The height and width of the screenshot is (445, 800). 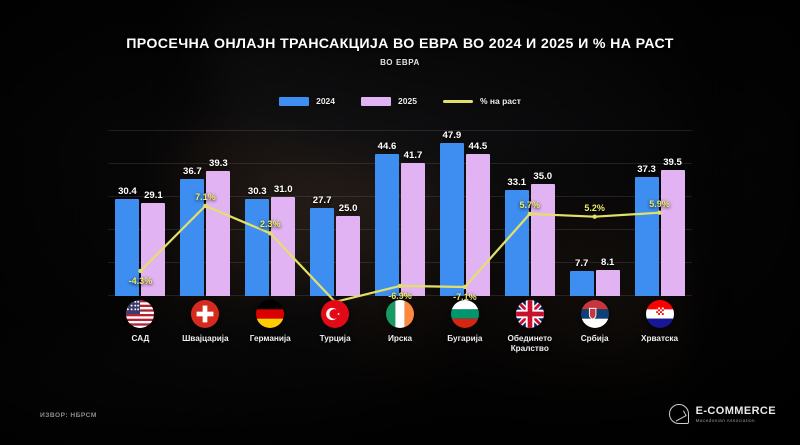 I want to click on category-item: Хрватска, so click(x=660, y=322).